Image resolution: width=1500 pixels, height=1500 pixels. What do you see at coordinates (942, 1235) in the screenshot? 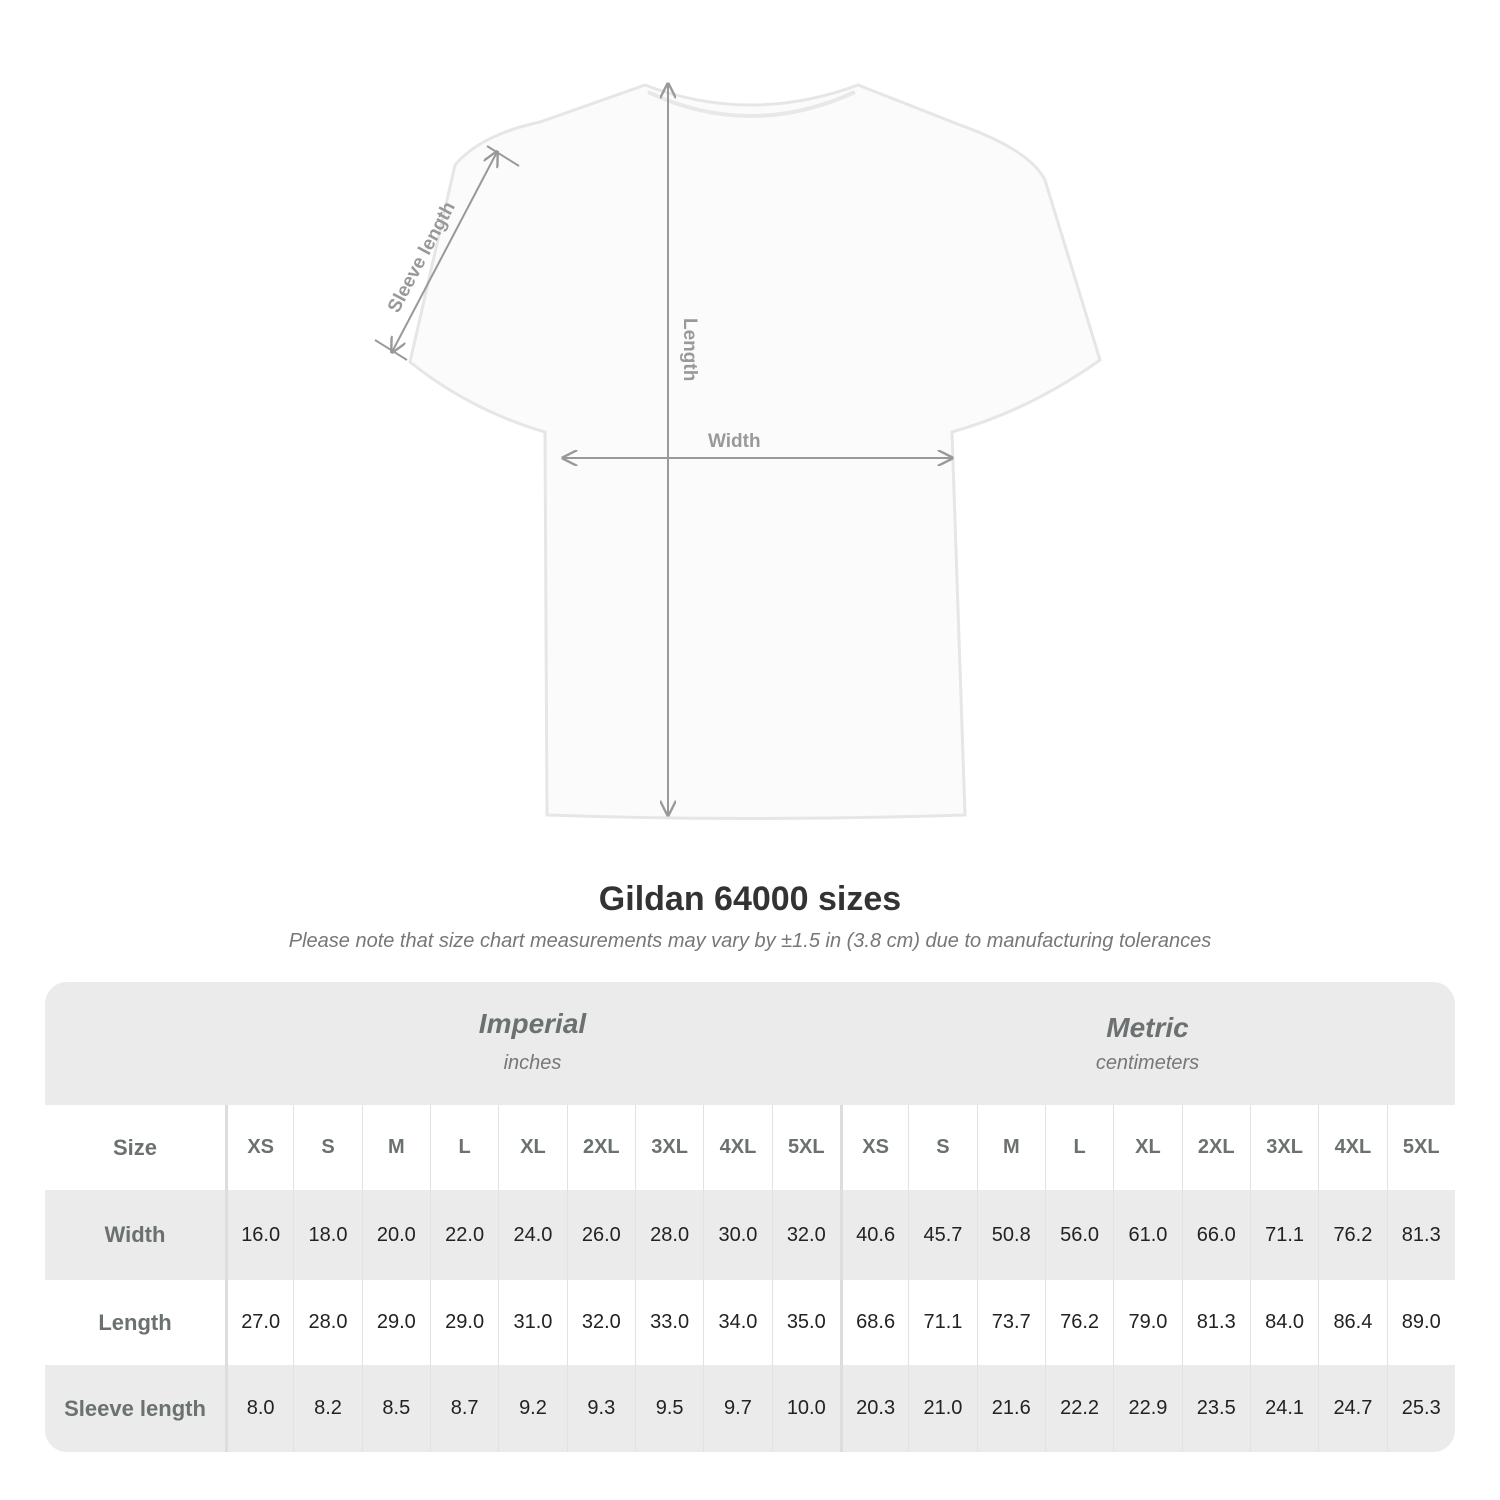
I see `metric-value-cell: 45.7` at bounding box center [942, 1235].